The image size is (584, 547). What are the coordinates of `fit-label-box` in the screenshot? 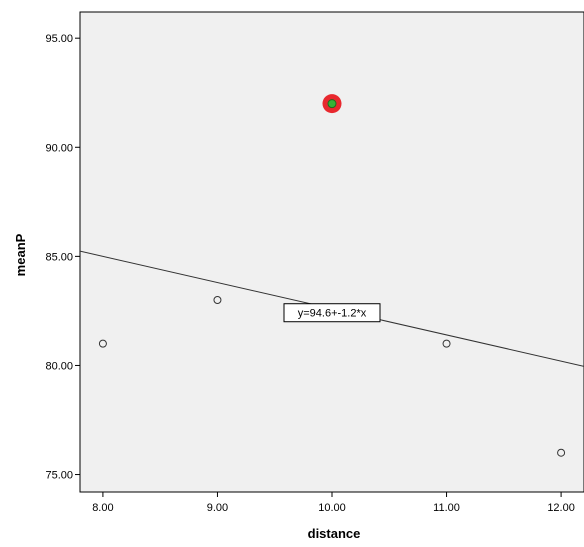 It's located at (332, 313).